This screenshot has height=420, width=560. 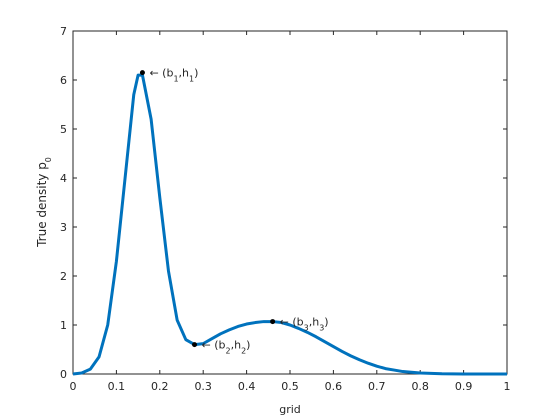 I want to click on x-tick-label: 0.4, so click(x=247, y=386).